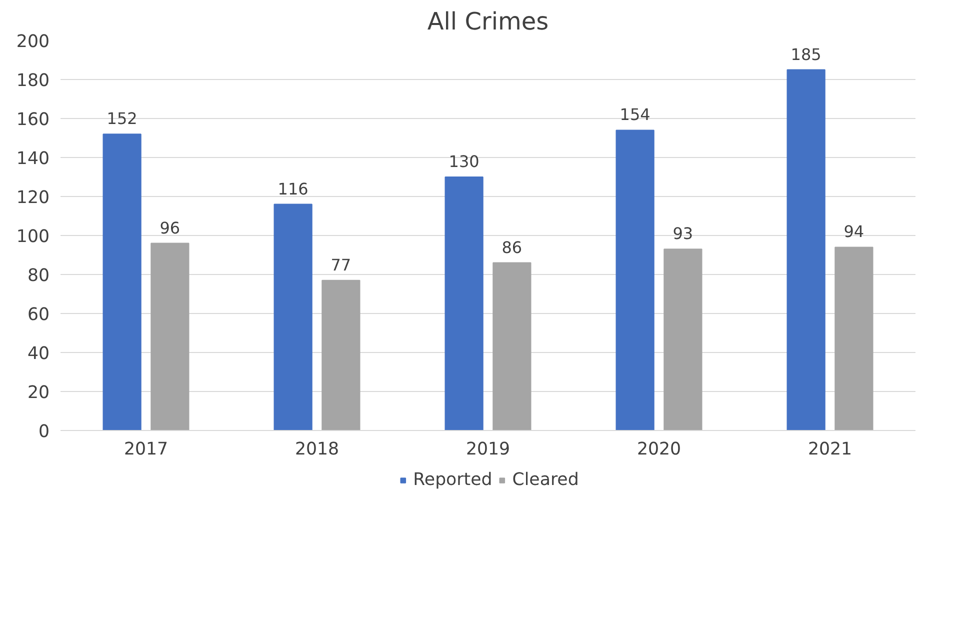 This screenshot has height=620, width=959. What do you see at coordinates (33, 159) in the screenshot?
I see `y-tick-label: 140` at bounding box center [33, 159].